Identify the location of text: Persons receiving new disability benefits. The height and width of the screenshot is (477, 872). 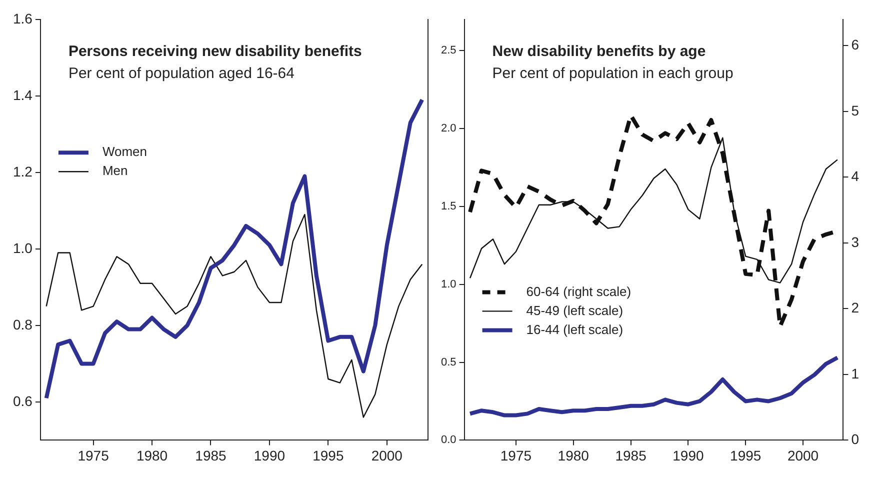
(215, 51).